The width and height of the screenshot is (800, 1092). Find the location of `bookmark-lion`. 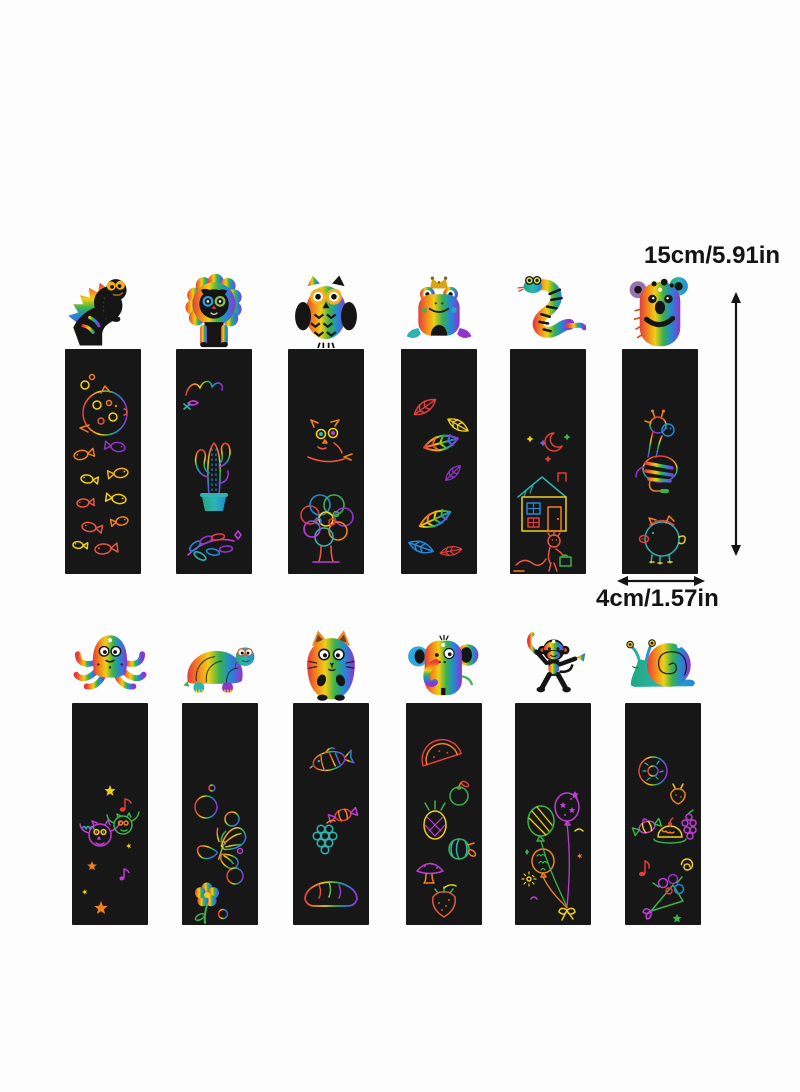

bookmark-lion is located at coordinates (214, 421).